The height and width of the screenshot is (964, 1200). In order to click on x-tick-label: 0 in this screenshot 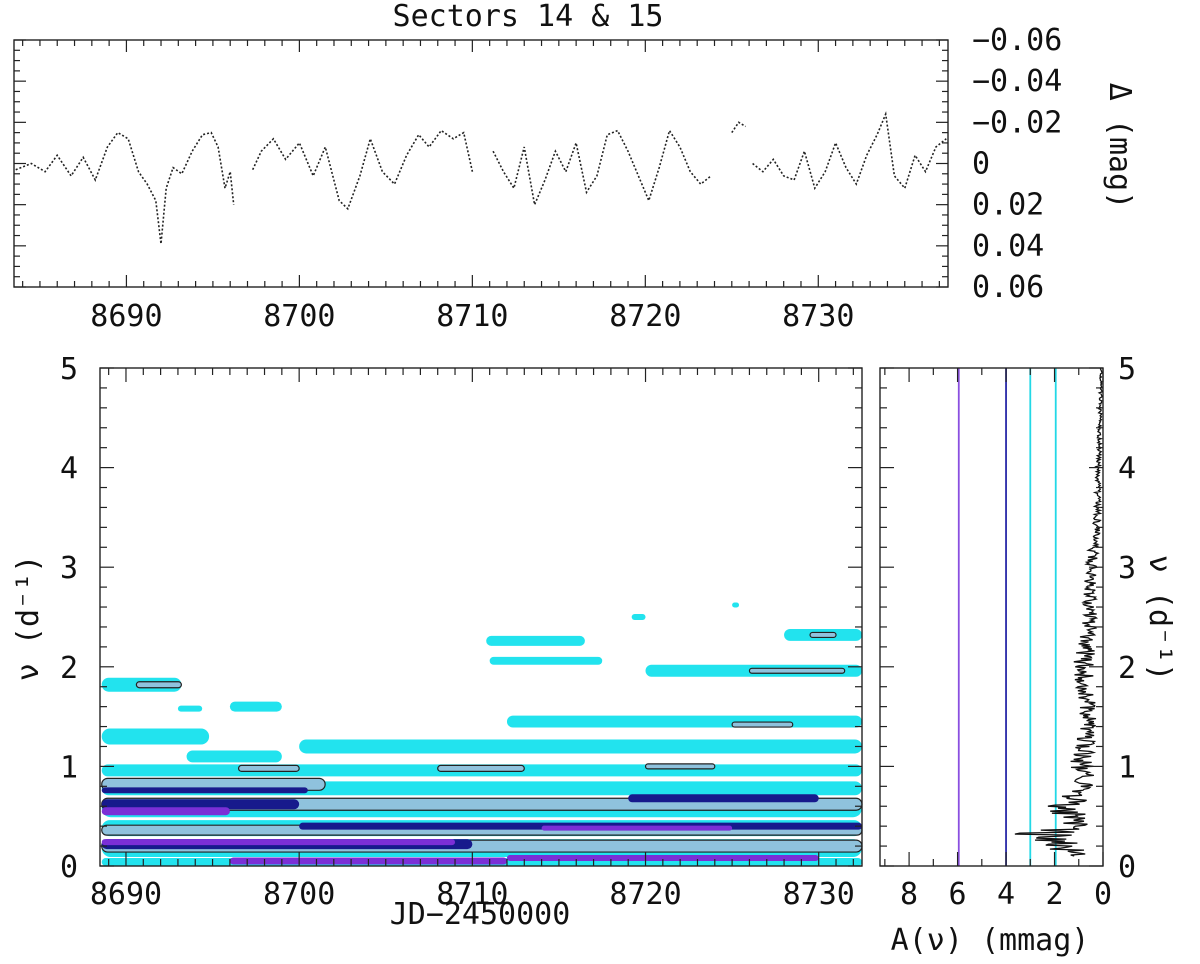, I will do `click(1103, 894)`.